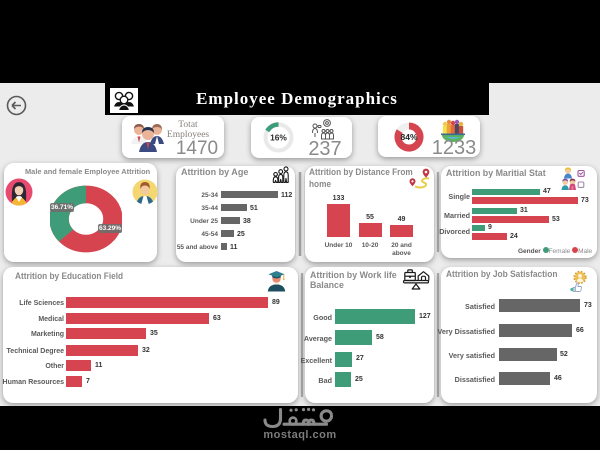 The image size is (600, 450). Describe the element at coordinates (278, 137) in the screenshot. I see `svg-text: 16%` at that location.